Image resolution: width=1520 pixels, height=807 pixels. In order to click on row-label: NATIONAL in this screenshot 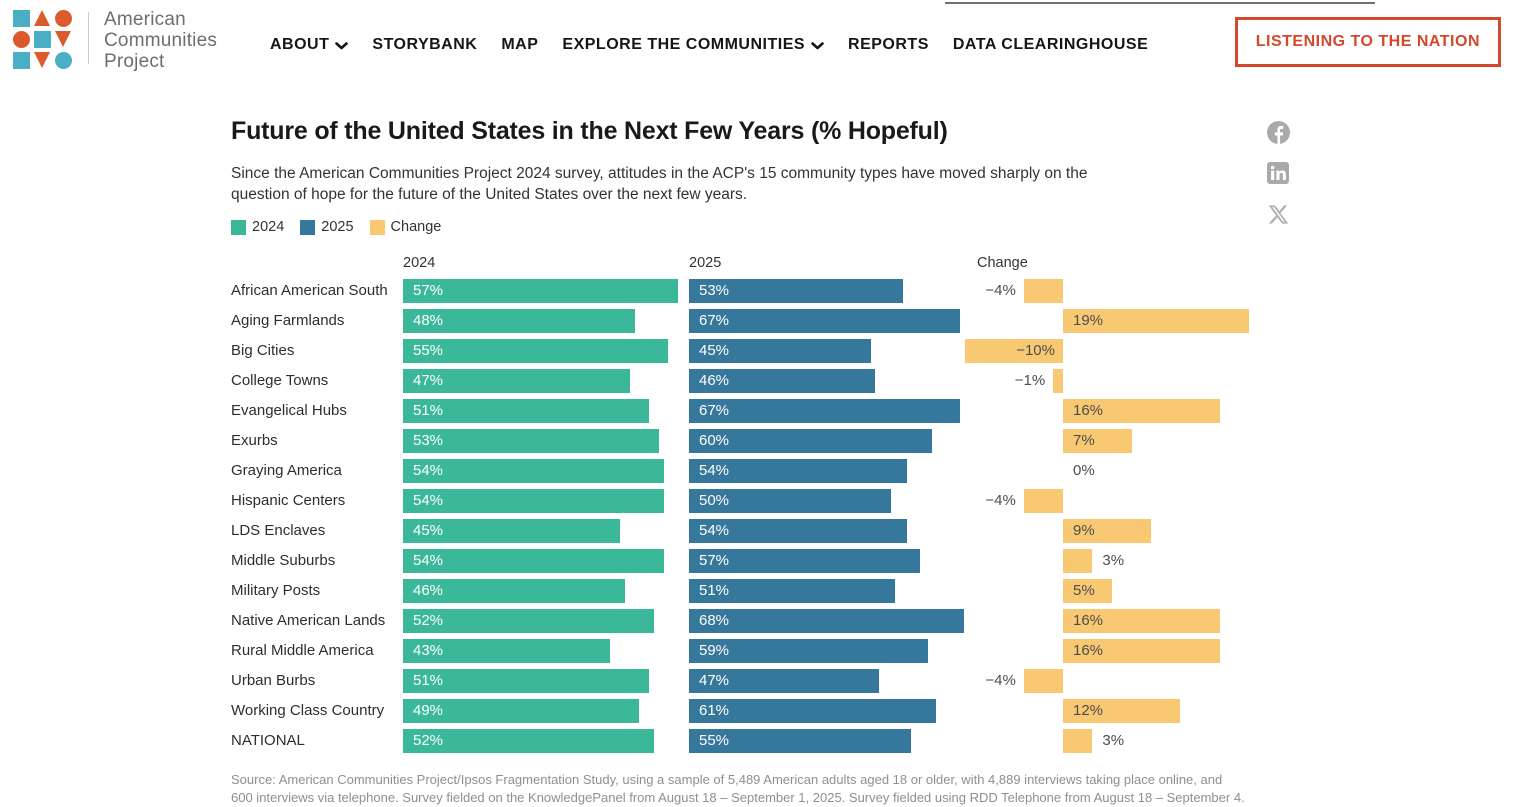, I will do `click(268, 740)`.